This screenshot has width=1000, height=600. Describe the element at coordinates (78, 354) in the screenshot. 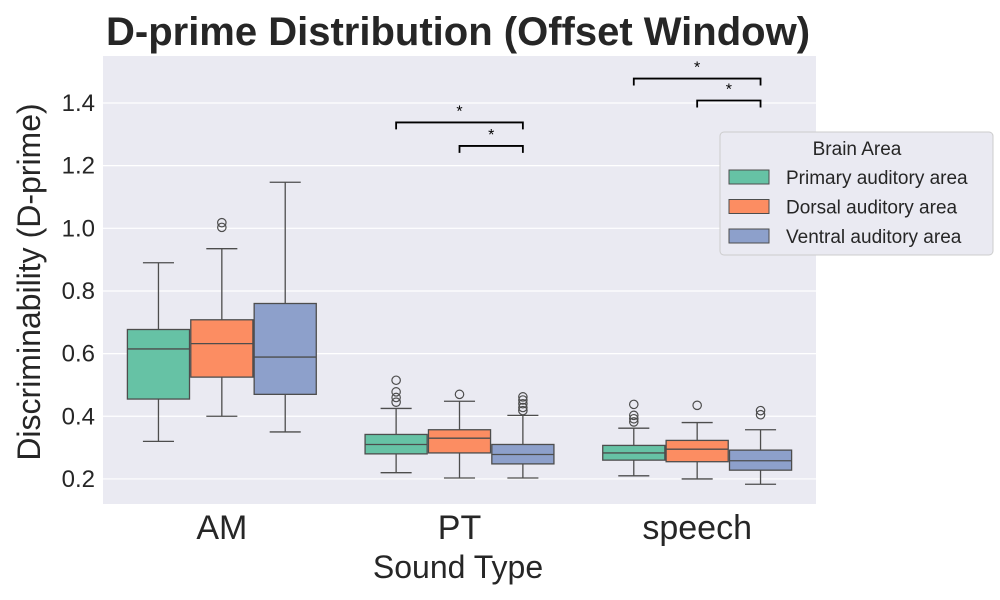

I see `y-tick-label: 0.6` at that location.